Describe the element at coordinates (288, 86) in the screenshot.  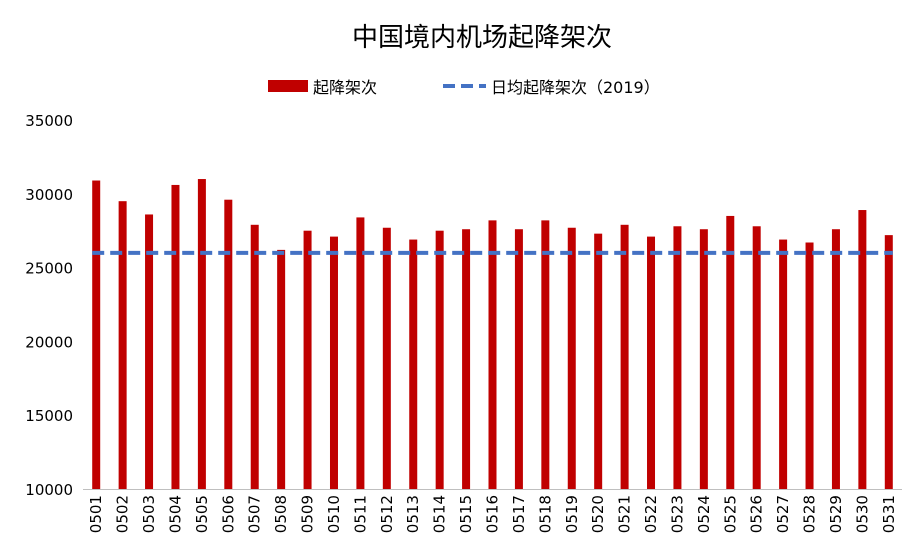
I see `legend-swatch-bars` at that location.